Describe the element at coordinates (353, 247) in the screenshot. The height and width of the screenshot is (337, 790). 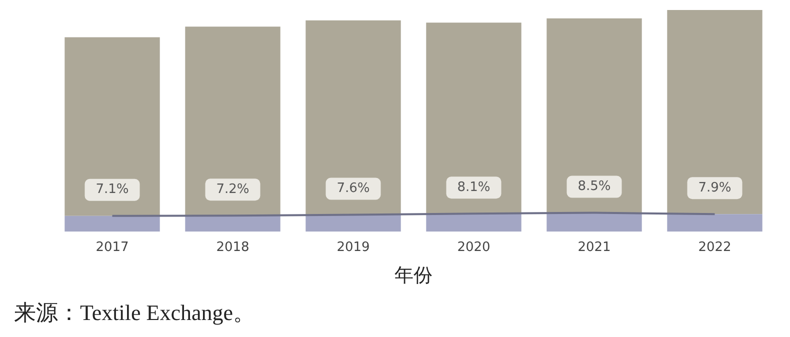
I see `x-tick-label: 2019` at that location.